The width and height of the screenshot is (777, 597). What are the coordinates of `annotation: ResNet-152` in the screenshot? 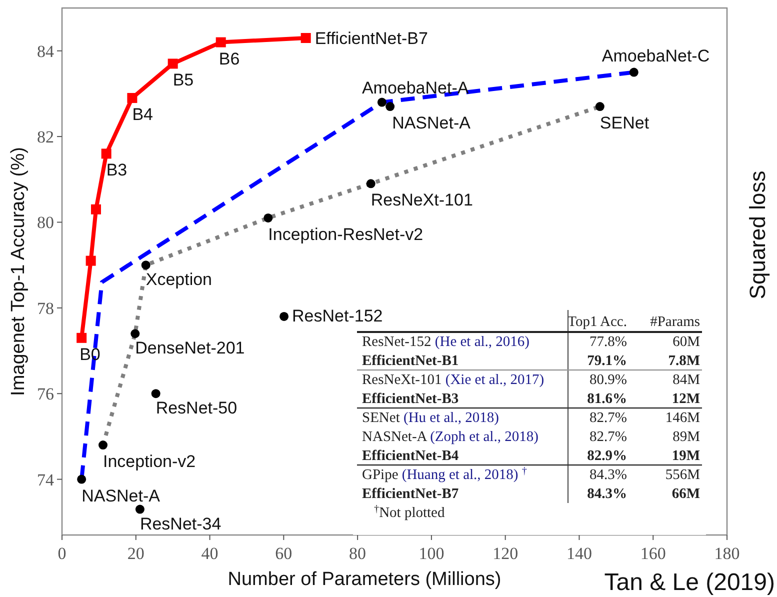 It's located at (337, 316).